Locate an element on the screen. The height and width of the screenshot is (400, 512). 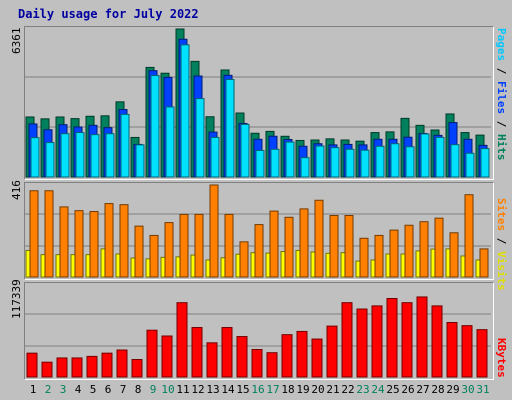
day-label: 31 is located at coordinates (482, 389).